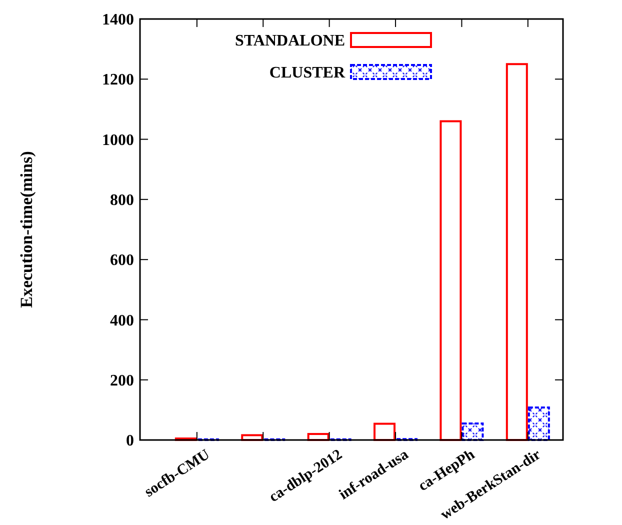  Describe the element at coordinates (118, 80) in the screenshot. I see `y-tick-label: 1200` at that location.